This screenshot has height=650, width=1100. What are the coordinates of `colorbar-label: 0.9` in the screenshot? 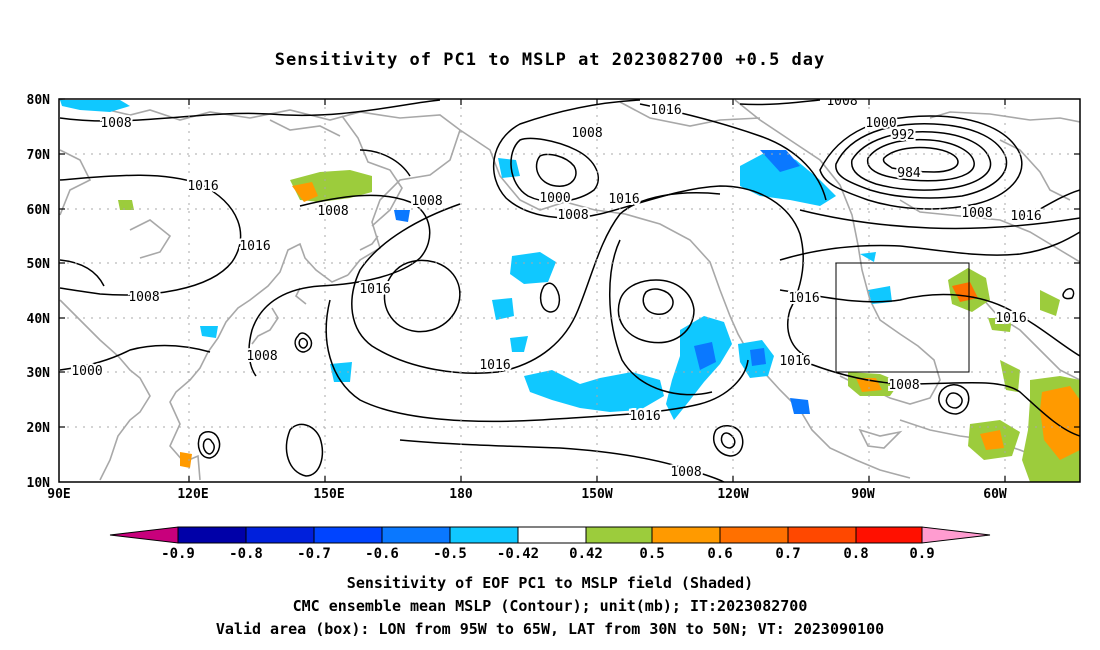 It's located at (921, 554).